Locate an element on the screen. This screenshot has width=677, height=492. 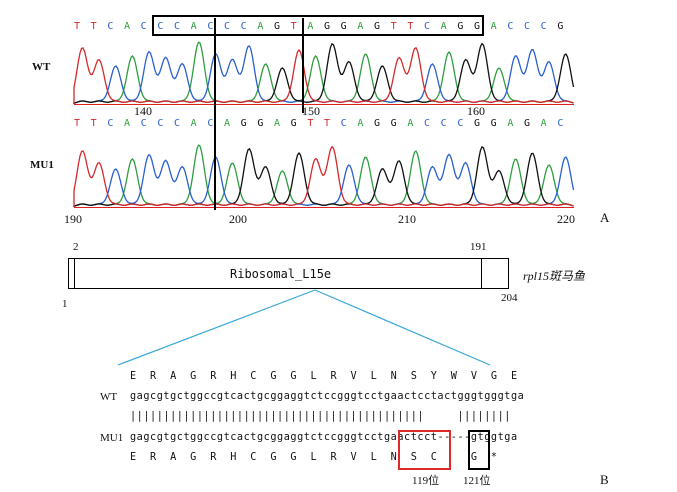
mu1-base-6: C is located at coordinates (177, 123).